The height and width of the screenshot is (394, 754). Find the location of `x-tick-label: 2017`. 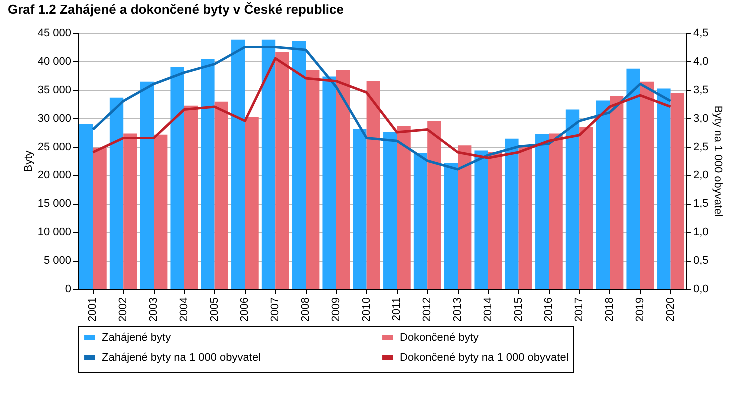

x-tick-label: 2017 is located at coordinates (580, 310).